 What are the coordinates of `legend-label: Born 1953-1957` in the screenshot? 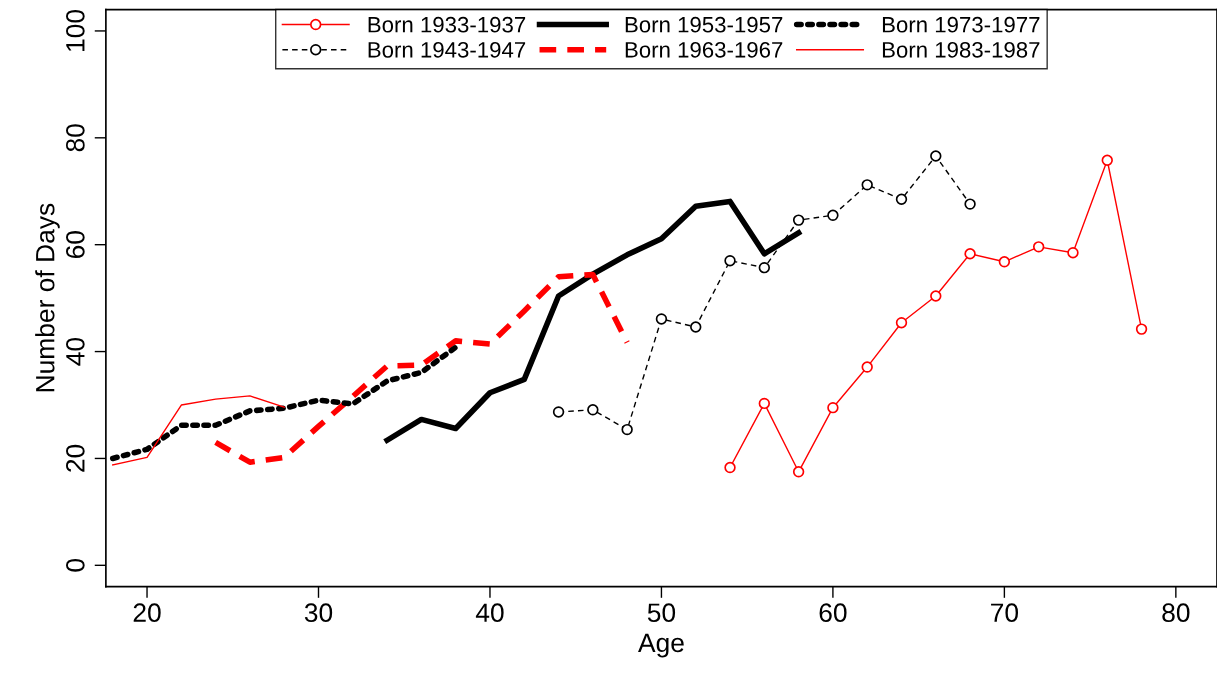 It's located at (704, 24).